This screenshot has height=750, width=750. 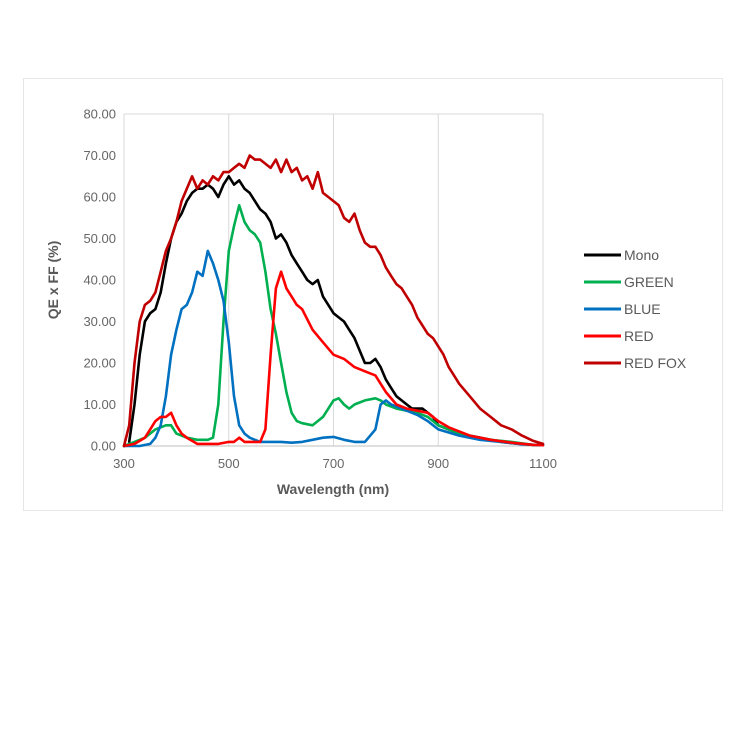 What do you see at coordinates (99, 321) in the screenshot?
I see `y-tick-label: 30.00` at bounding box center [99, 321].